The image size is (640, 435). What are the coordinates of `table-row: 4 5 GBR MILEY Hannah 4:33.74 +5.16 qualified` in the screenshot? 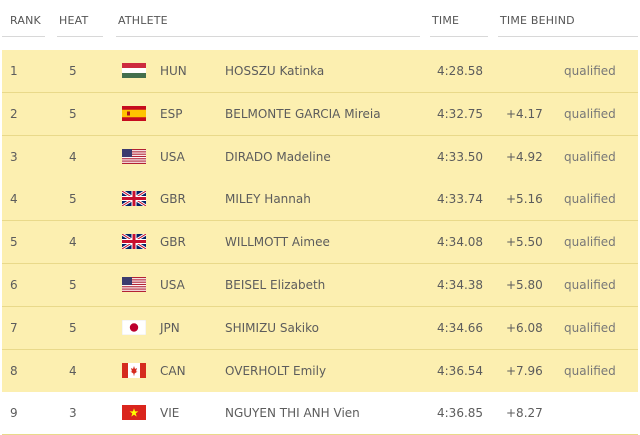 It's located at (320, 200).